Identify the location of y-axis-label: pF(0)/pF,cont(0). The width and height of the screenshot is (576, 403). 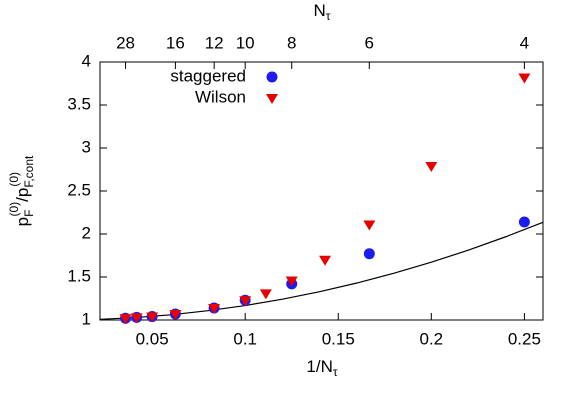
(21, 190).